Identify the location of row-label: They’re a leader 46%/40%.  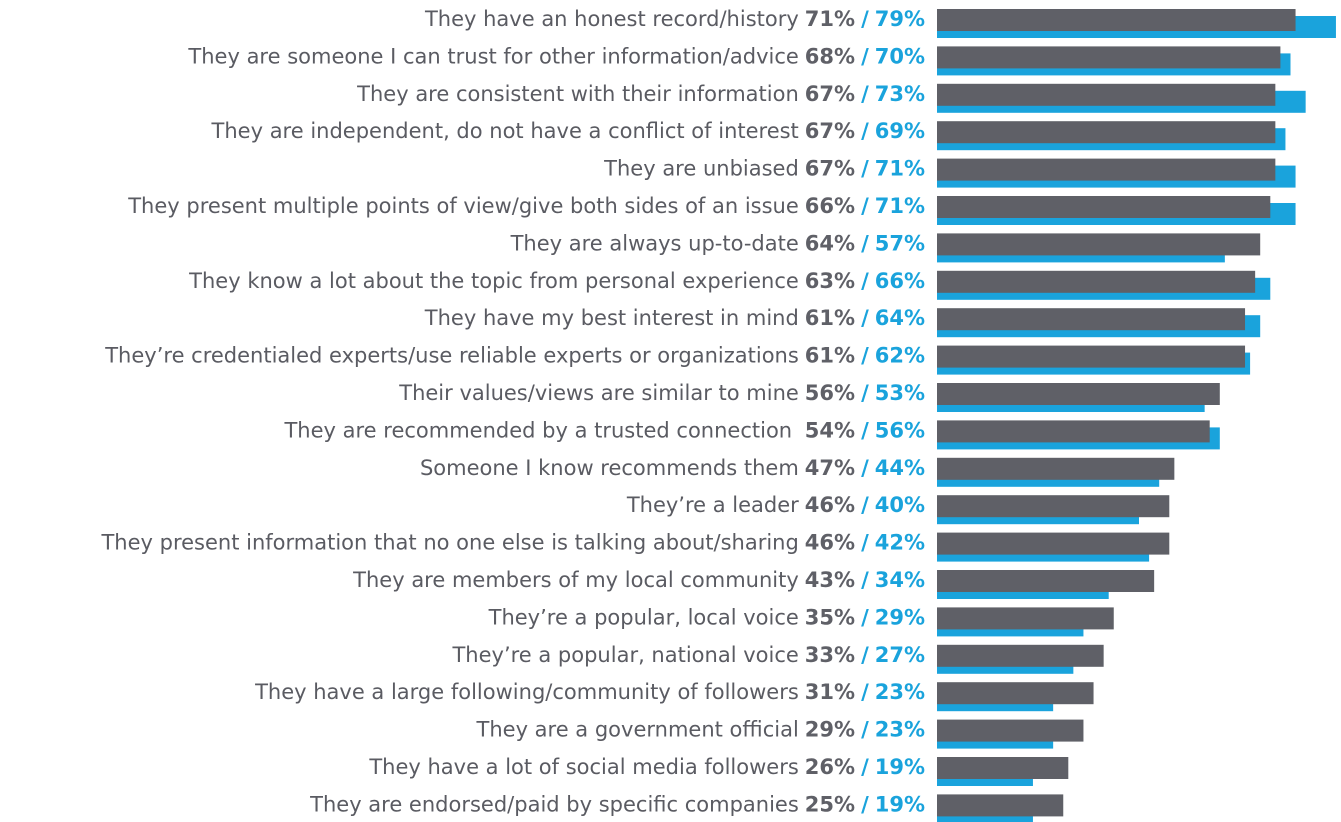
(775, 505).